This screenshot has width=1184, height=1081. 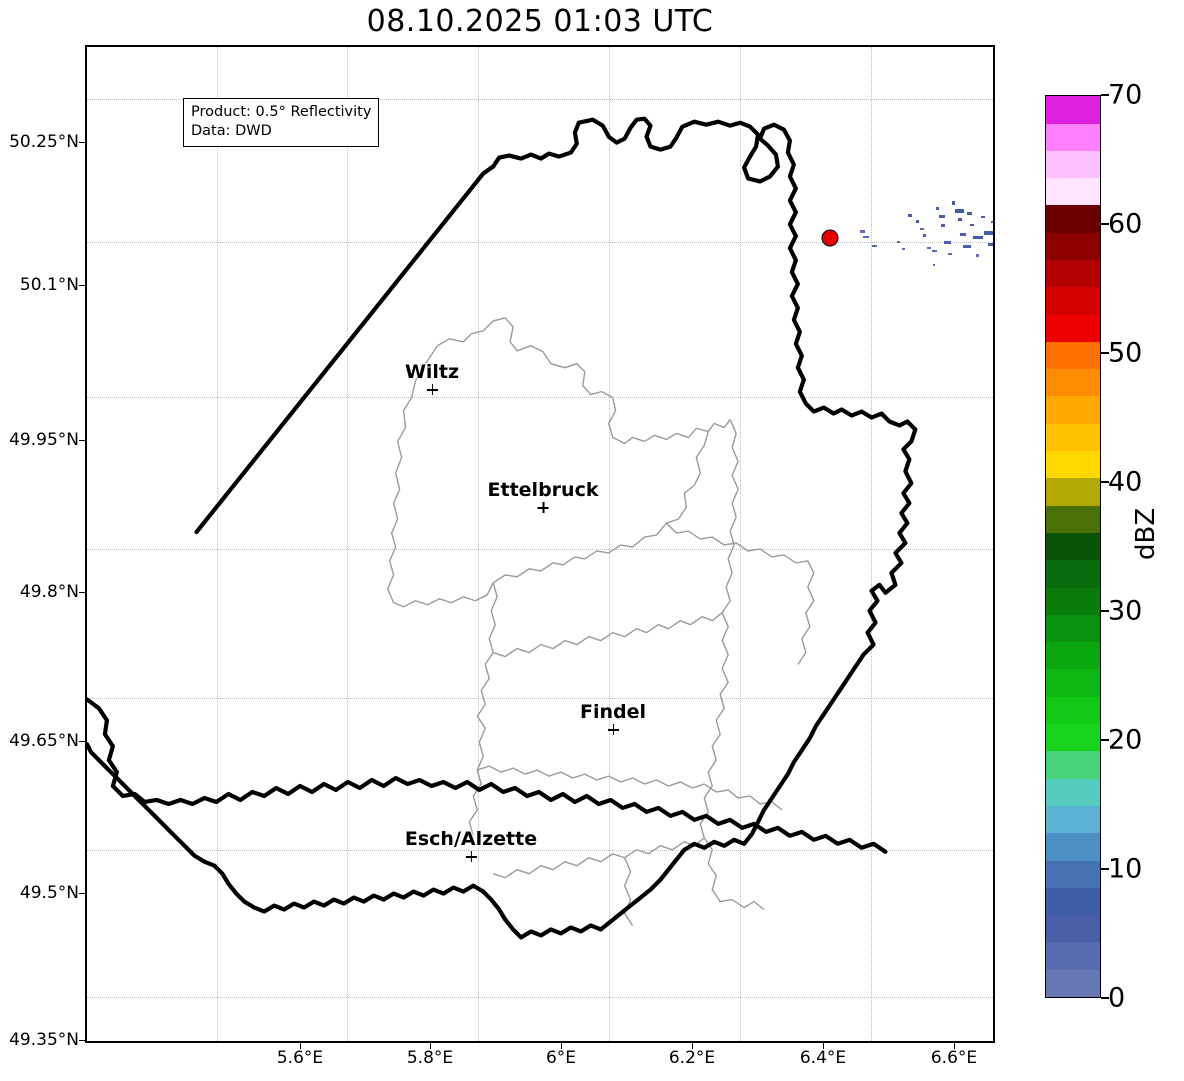 What do you see at coordinates (44, 142) in the screenshot?
I see `y-axis-tick-label: 50.25°N` at bounding box center [44, 142].